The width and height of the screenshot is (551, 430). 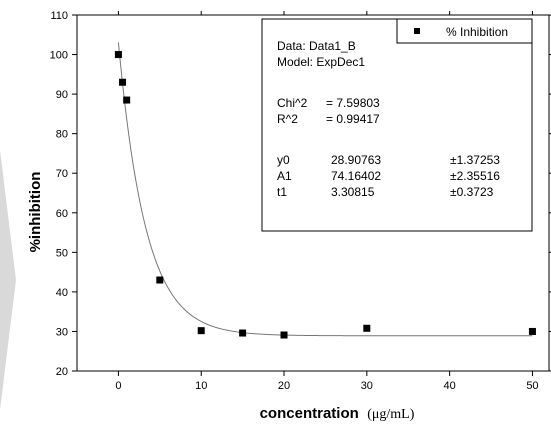 What do you see at coordinates (472, 192) in the screenshot?
I see `param-t1-error: ±0.3723` at bounding box center [472, 192].